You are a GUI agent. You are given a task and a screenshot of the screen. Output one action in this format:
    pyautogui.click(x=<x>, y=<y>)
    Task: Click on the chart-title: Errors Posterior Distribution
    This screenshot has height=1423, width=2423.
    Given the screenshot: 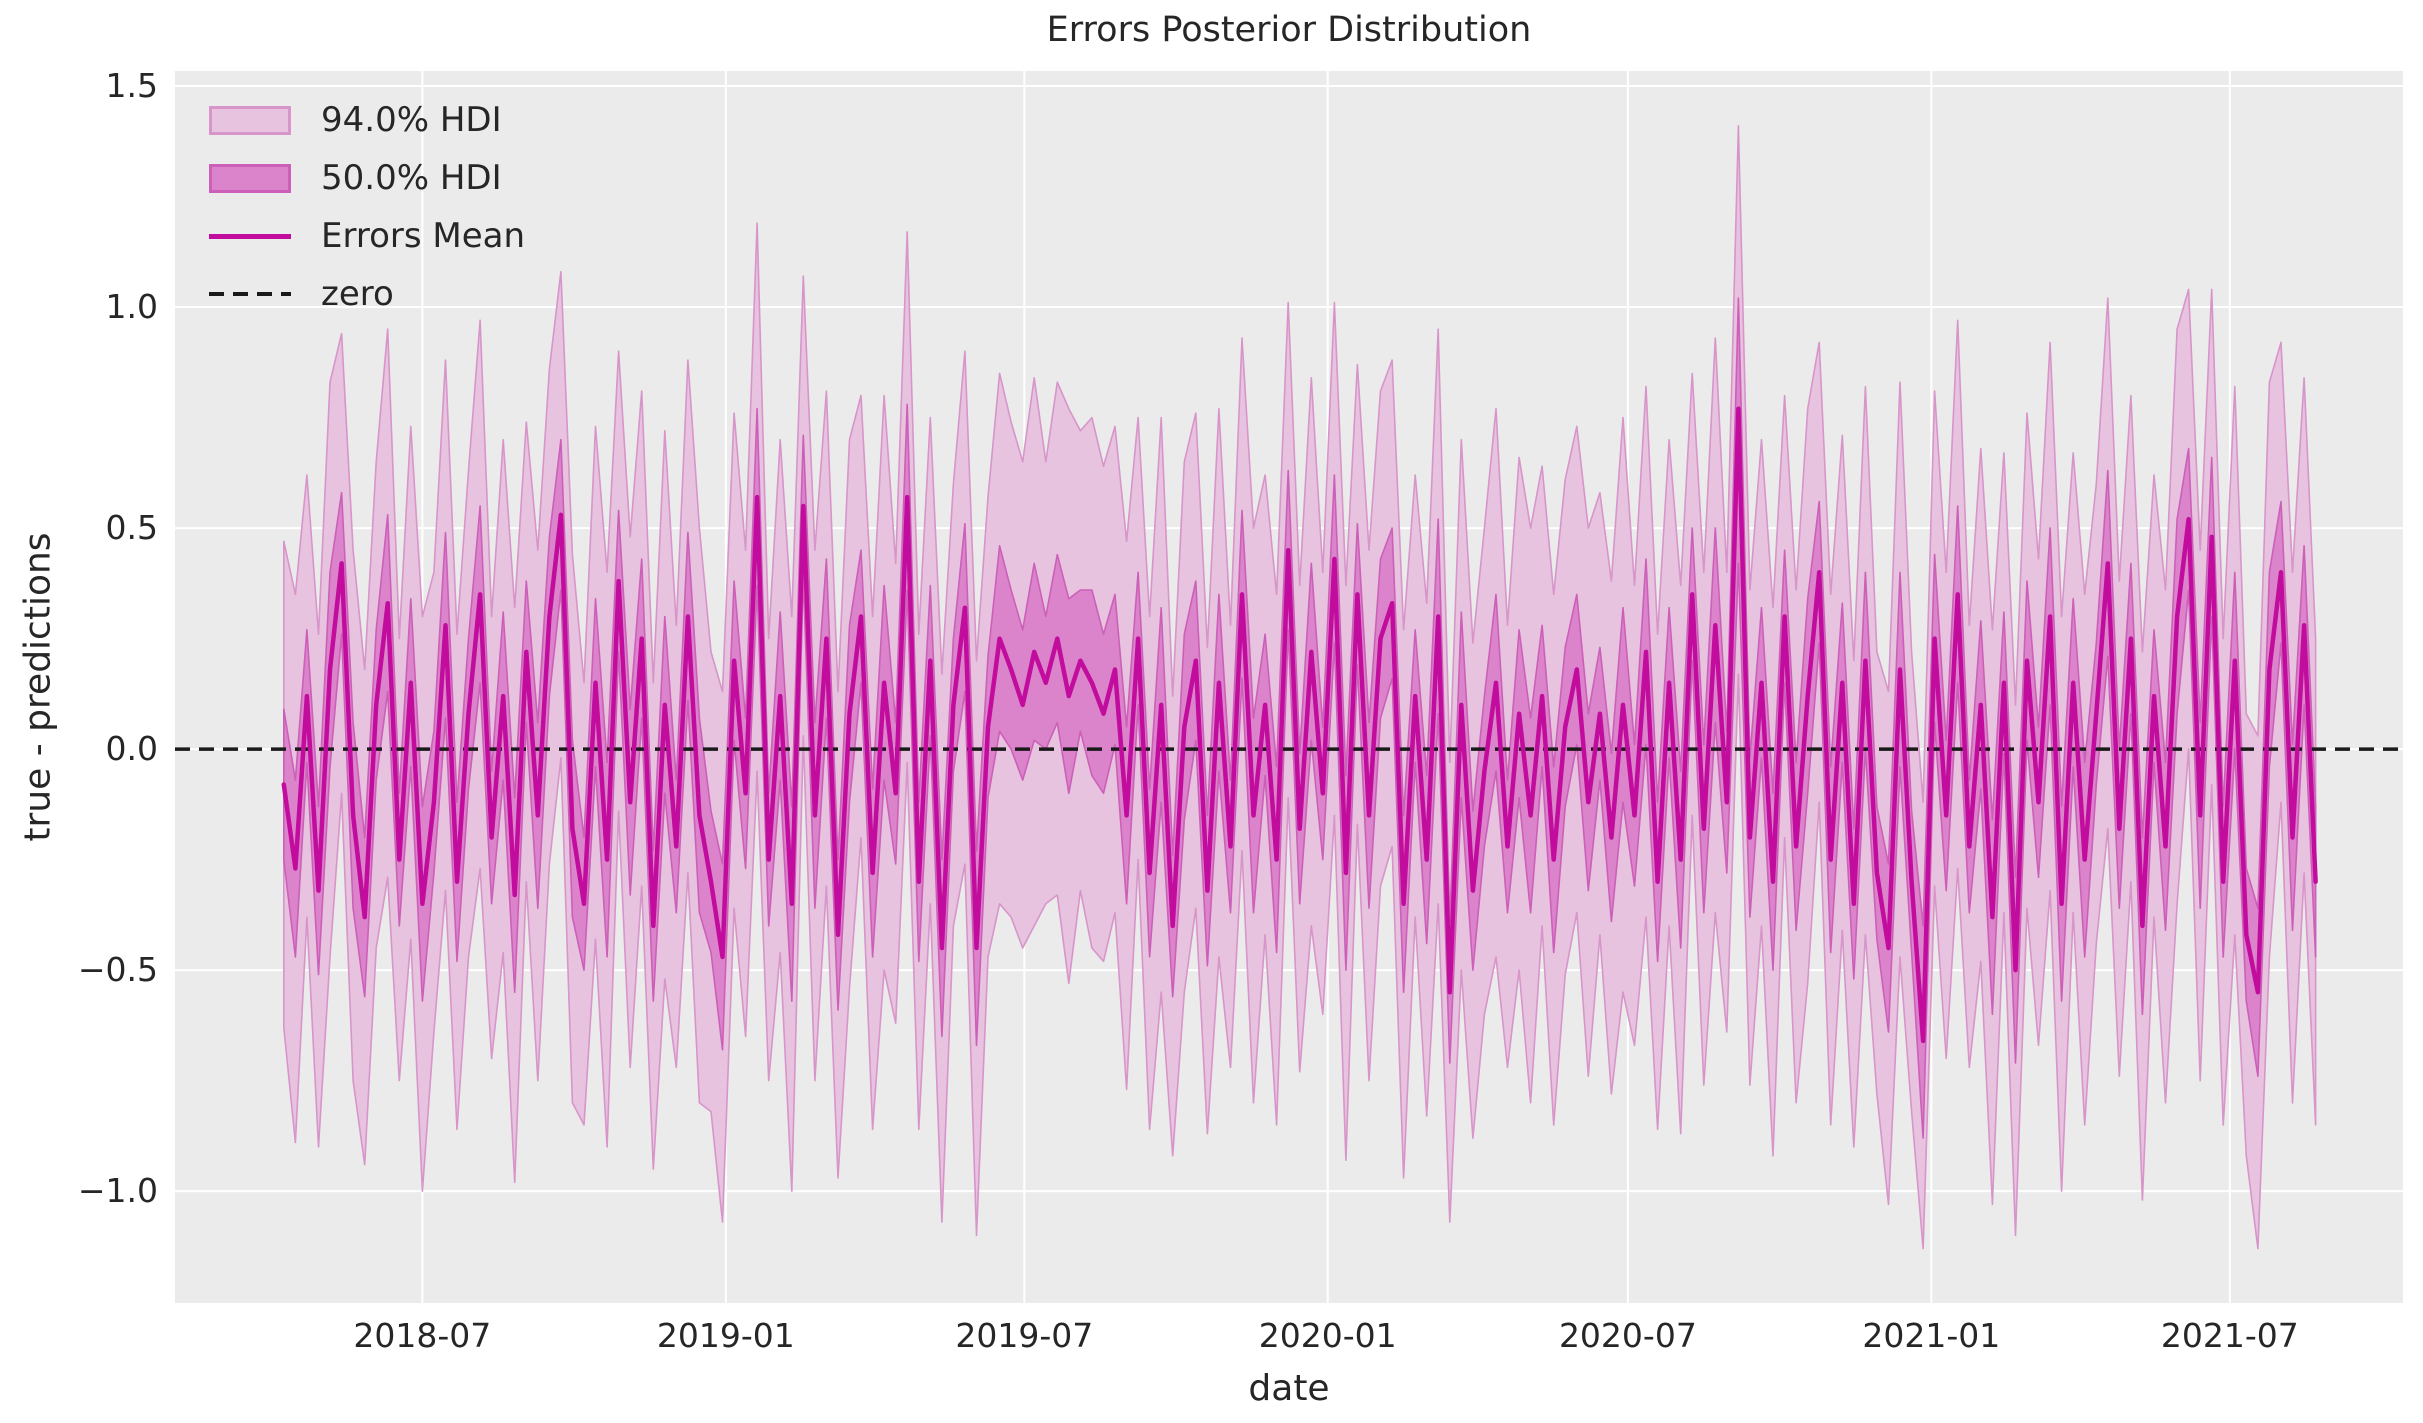 What is the action you would take?
    pyautogui.click(x=1289, y=30)
    